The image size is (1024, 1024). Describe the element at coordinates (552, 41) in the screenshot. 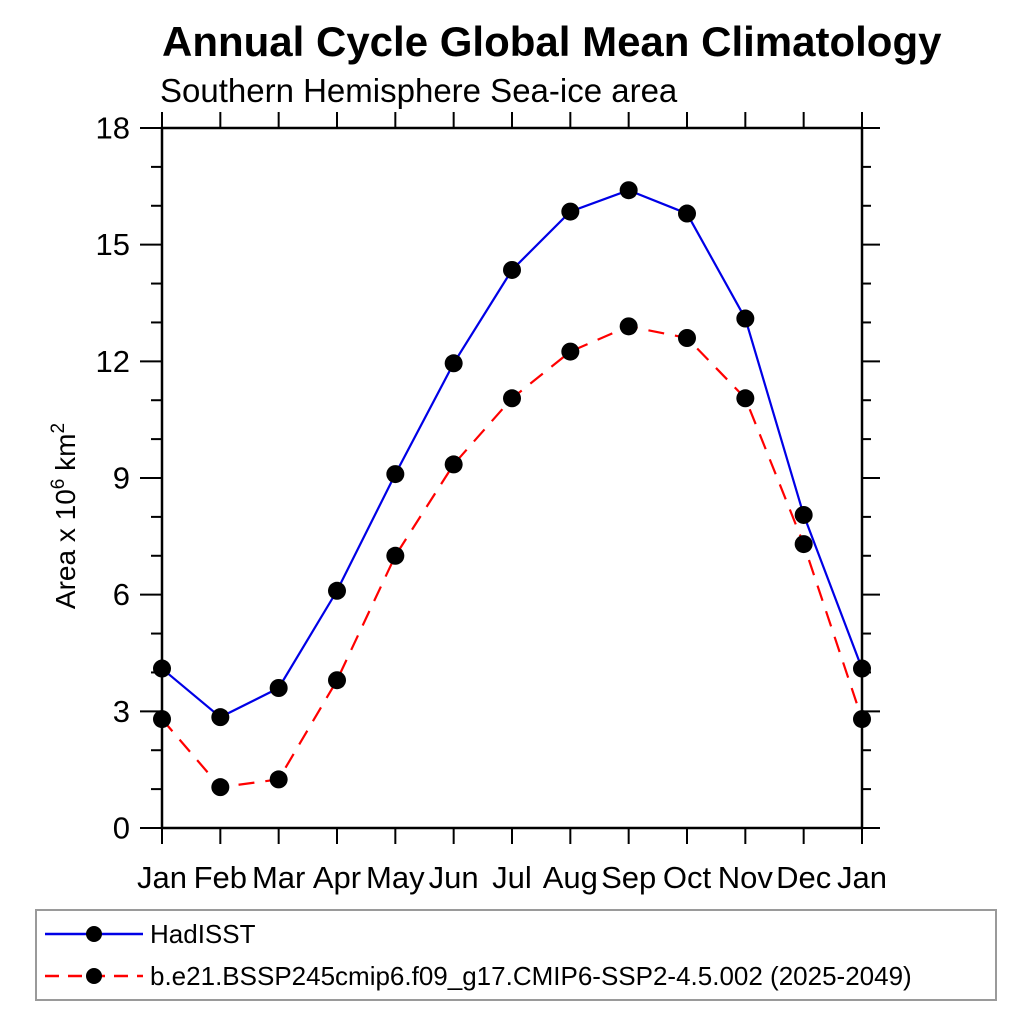

I see `chart-title: Annual Cycle Global Mean Climatology` at that location.